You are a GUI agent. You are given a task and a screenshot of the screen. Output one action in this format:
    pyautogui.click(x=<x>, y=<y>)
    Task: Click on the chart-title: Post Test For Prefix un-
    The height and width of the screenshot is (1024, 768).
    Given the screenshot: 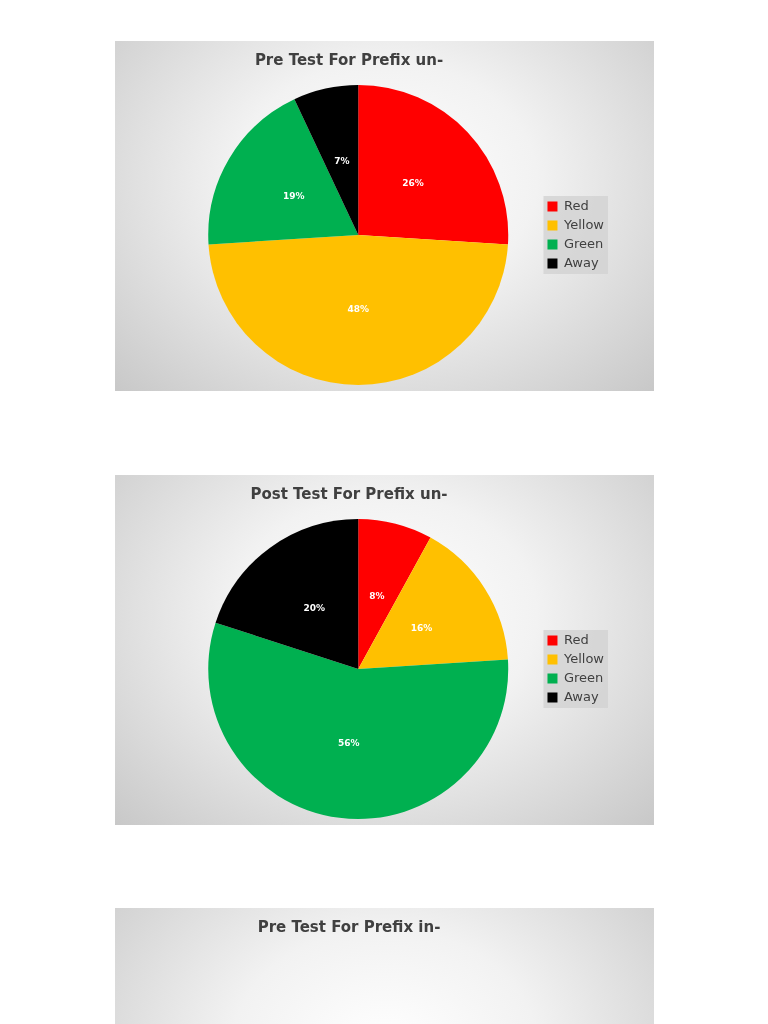 What is the action you would take?
    pyautogui.click(x=349, y=494)
    